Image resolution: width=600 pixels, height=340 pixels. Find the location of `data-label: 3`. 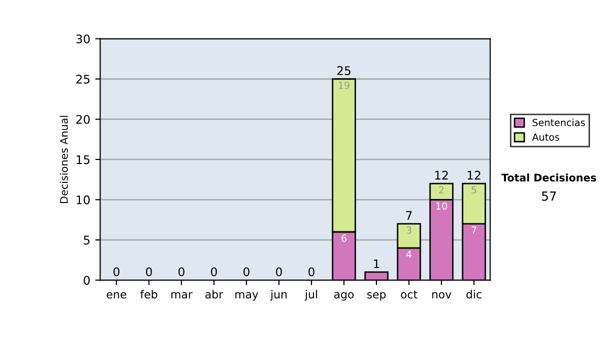

data-label: 3 is located at coordinates (409, 230).